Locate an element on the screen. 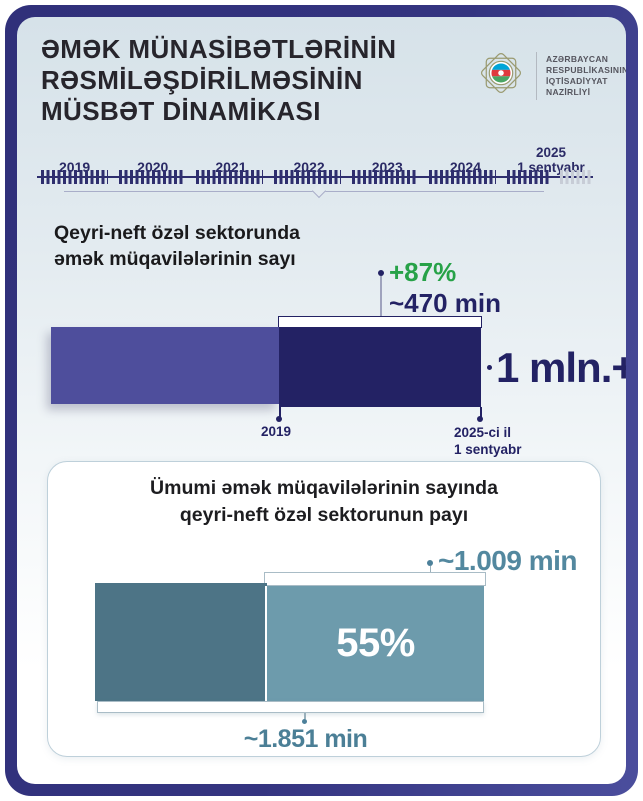 The image size is (643, 801). timeline-underline is located at coordinates (304, 191).